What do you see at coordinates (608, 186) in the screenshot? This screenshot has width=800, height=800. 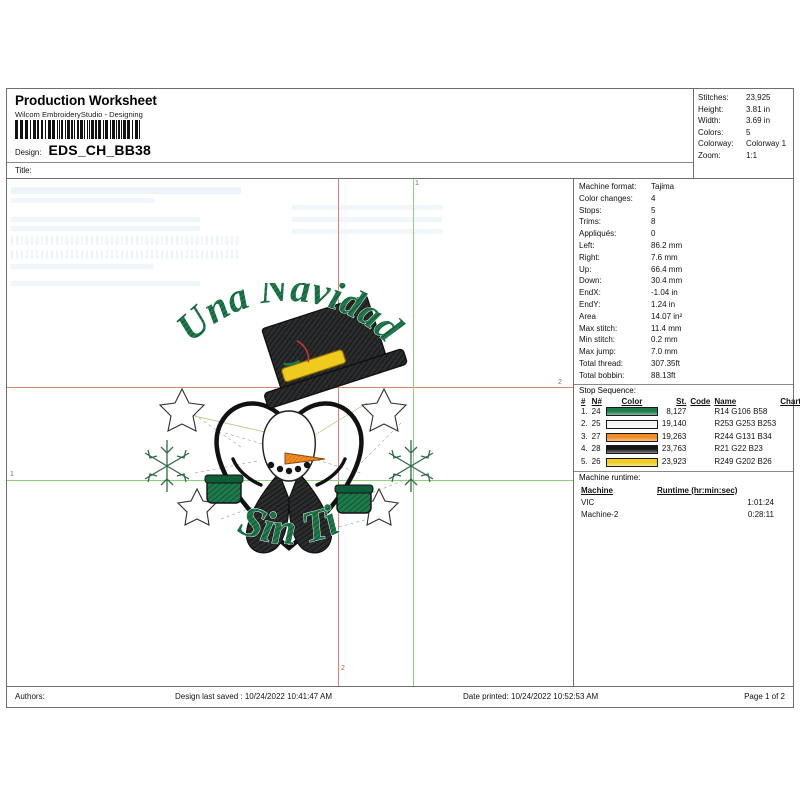 I see `property-key: Machine format:` at bounding box center [608, 186].